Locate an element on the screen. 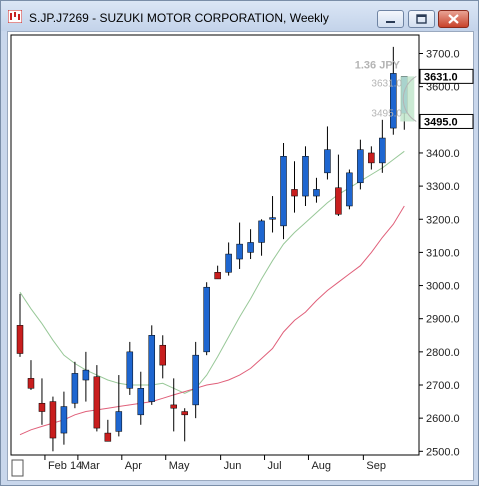 The height and width of the screenshot is (486, 479). chart-app-icon is located at coordinates (15, 16).